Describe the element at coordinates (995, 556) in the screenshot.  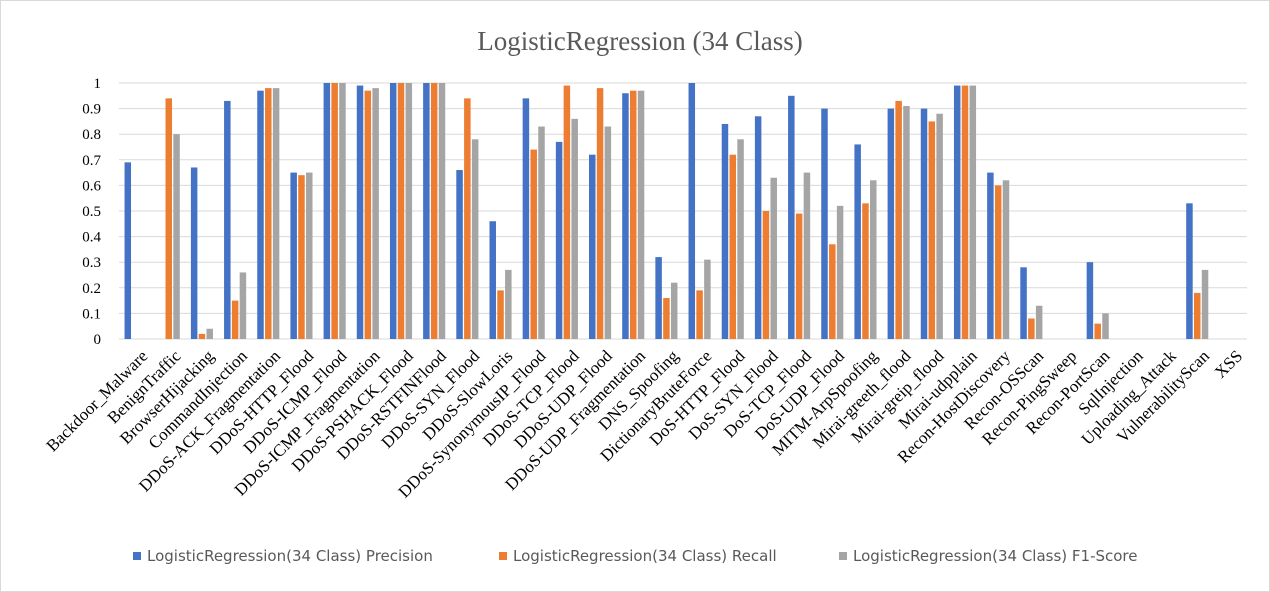
I see `legend-label: LogisticRegression(34 Class) F1-Score` at that location.